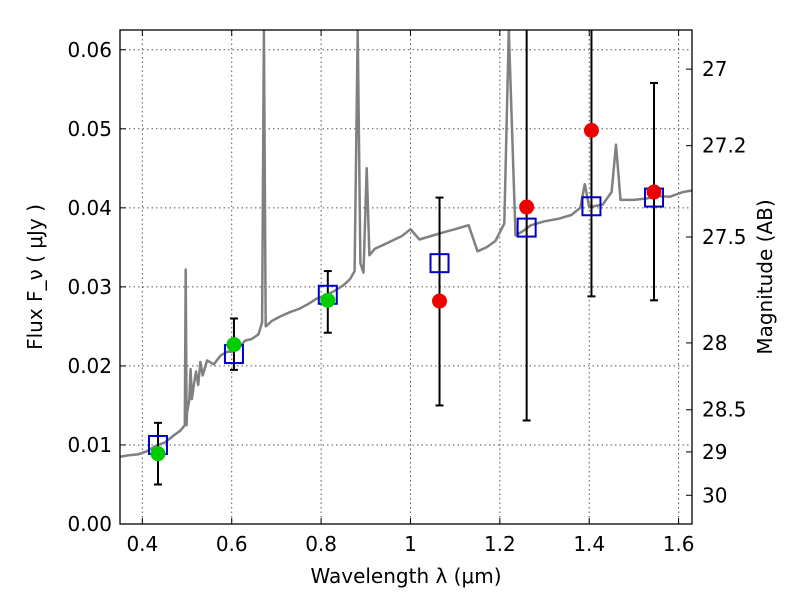 The image size is (800, 600). Describe the element at coordinates (89, 208) in the screenshot. I see `y-tick-label: 0.04` at that location.